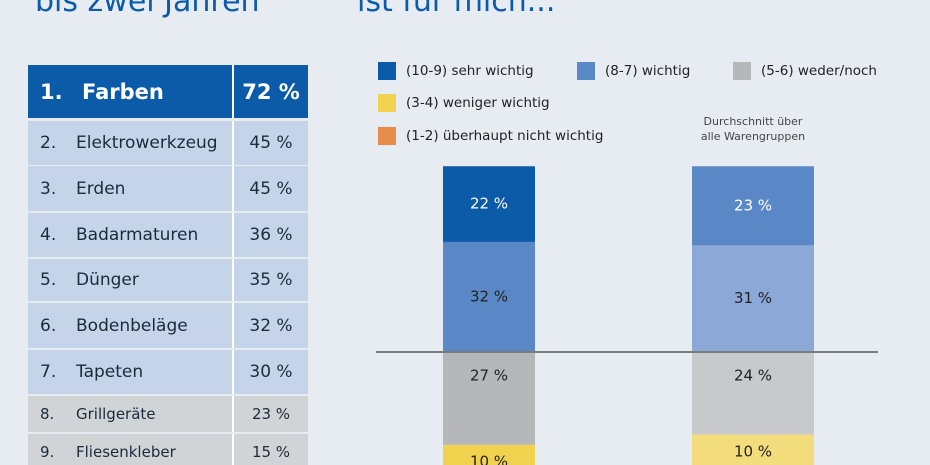 The image size is (930, 465). What do you see at coordinates (819, 71) in the screenshot?
I see `legend-label: (5-6) weder/noch` at bounding box center [819, 71].